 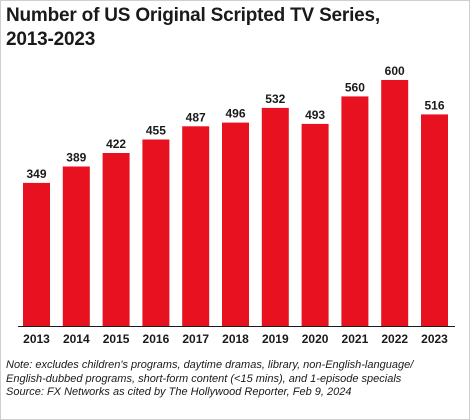 I want to click on bar-2014, so click(x=76, y=246).